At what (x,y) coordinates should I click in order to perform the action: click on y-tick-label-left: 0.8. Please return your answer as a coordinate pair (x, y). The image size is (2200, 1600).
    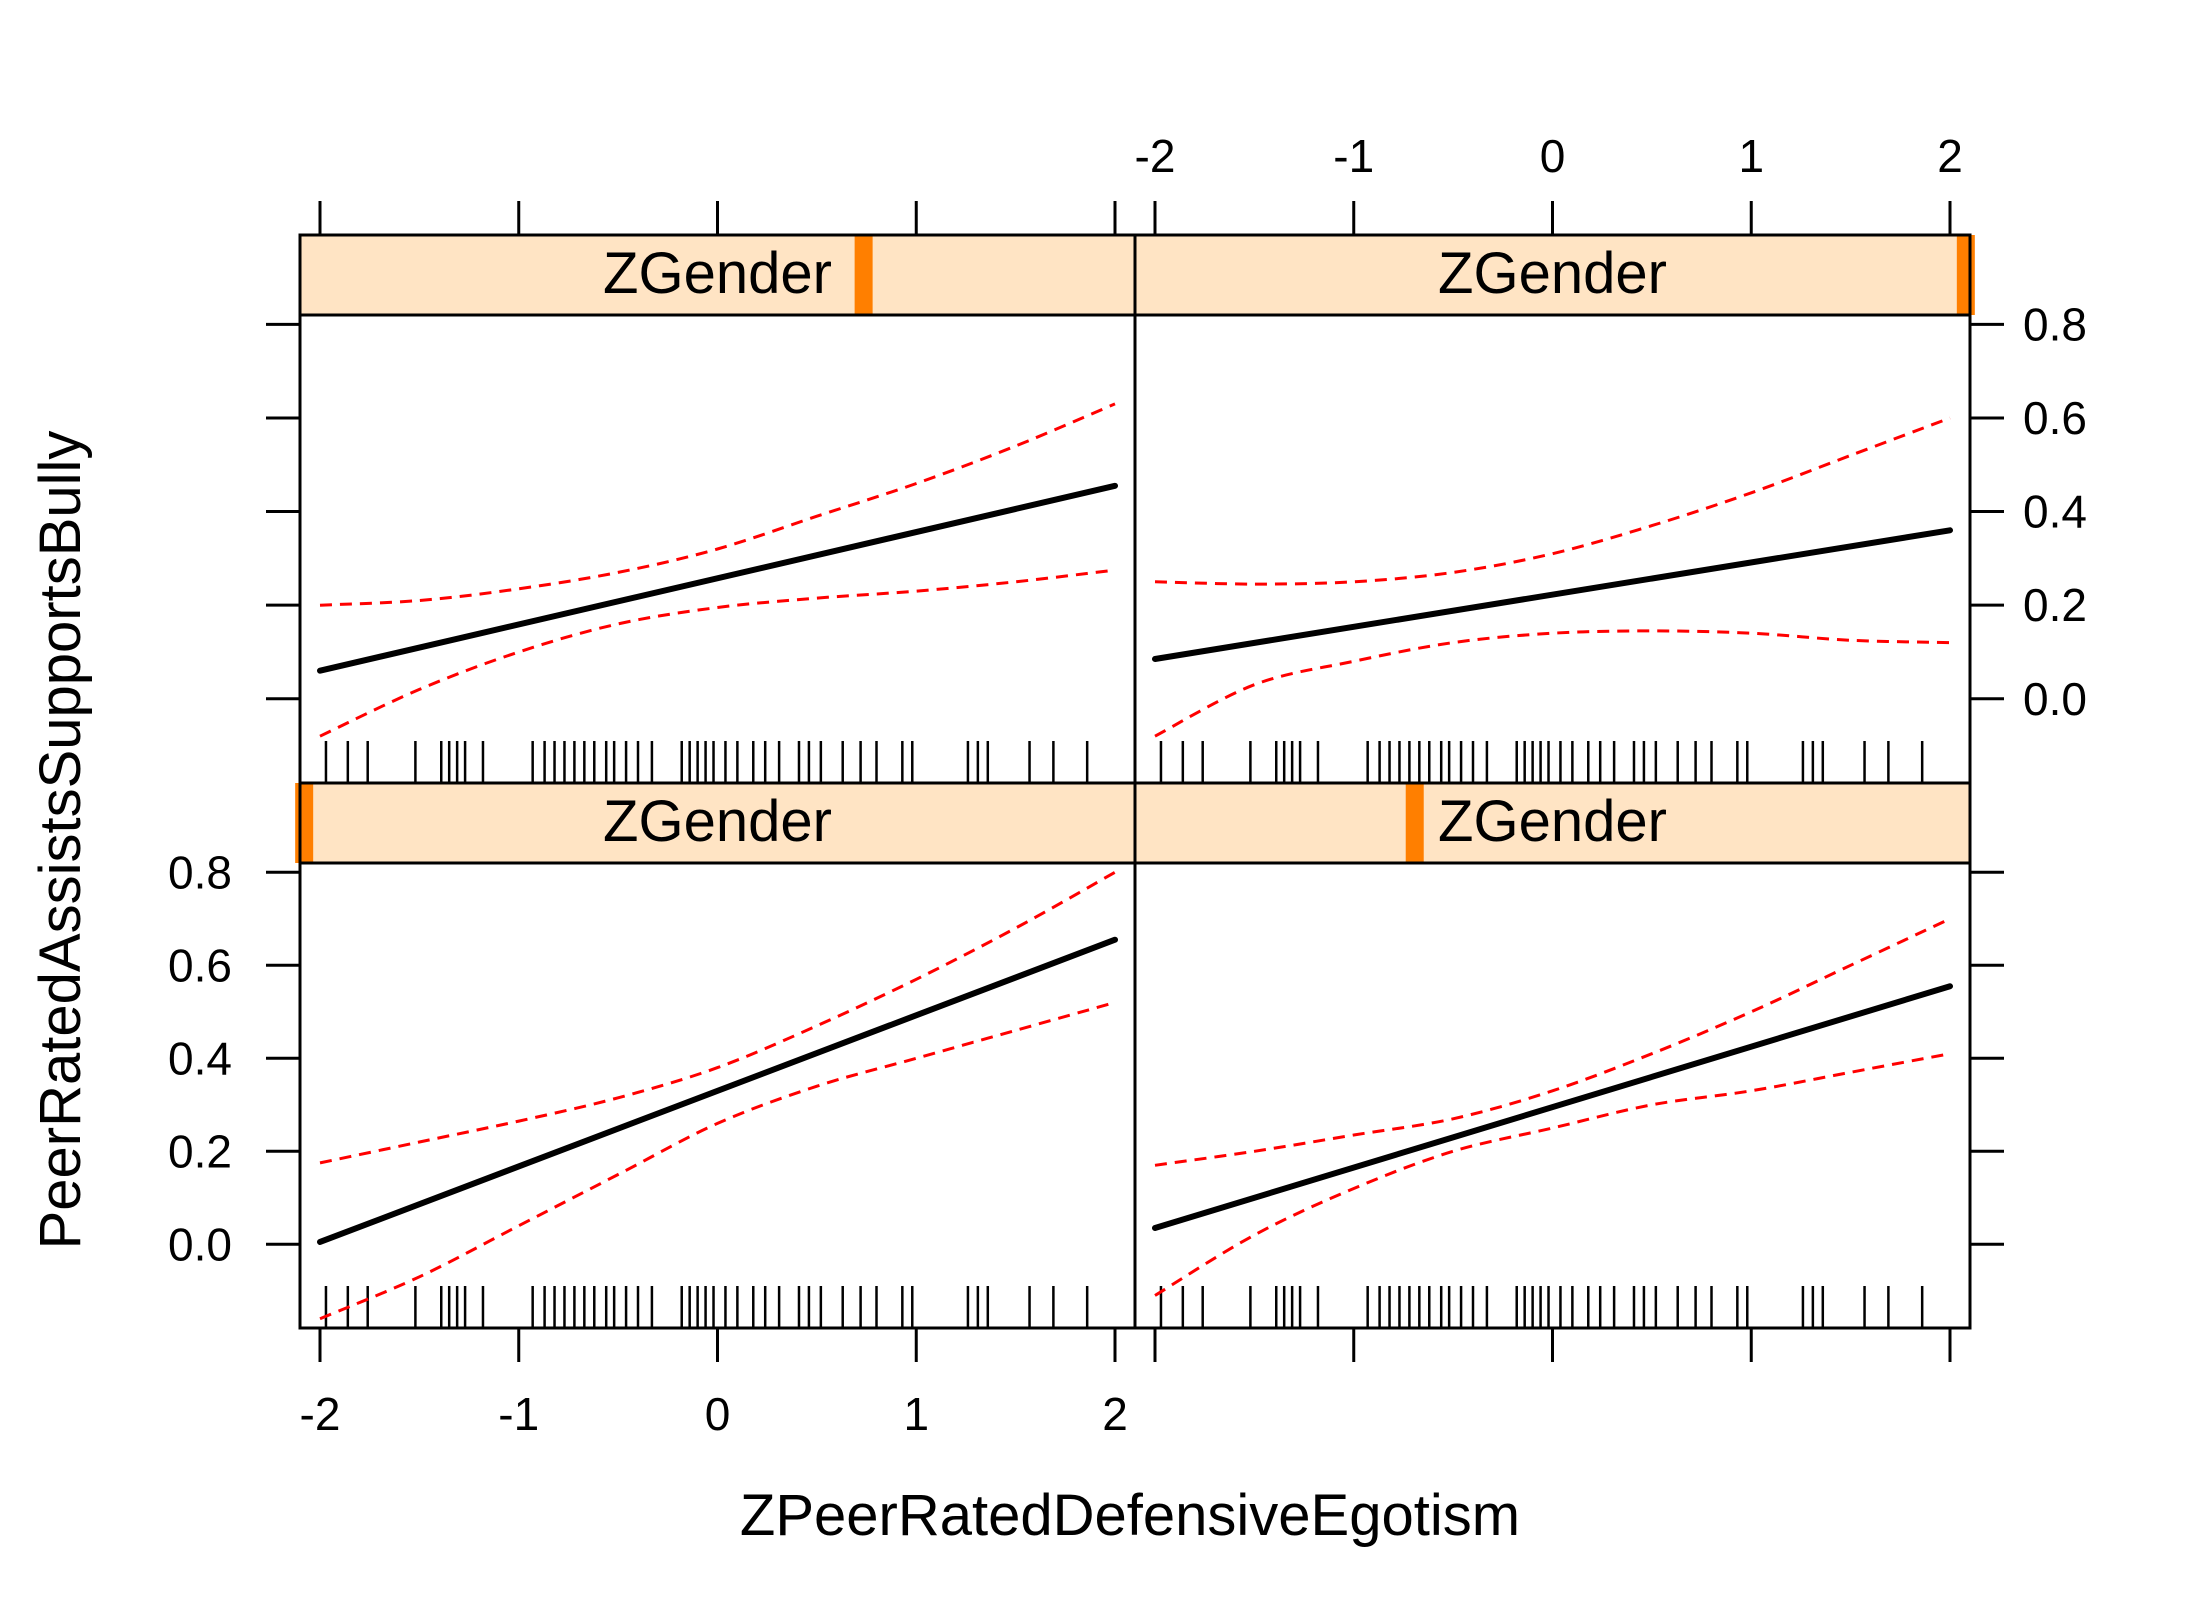
    Looking at the image, I should click on (200, 872).